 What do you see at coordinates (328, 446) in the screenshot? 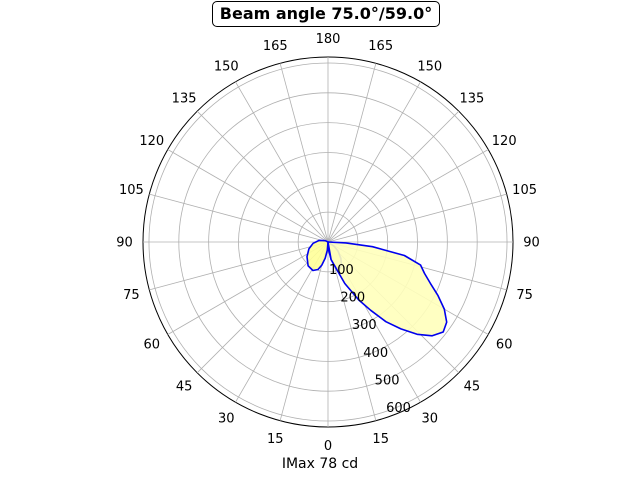
I see `angle-tick-label: 0` at bounding box center [328, 446].